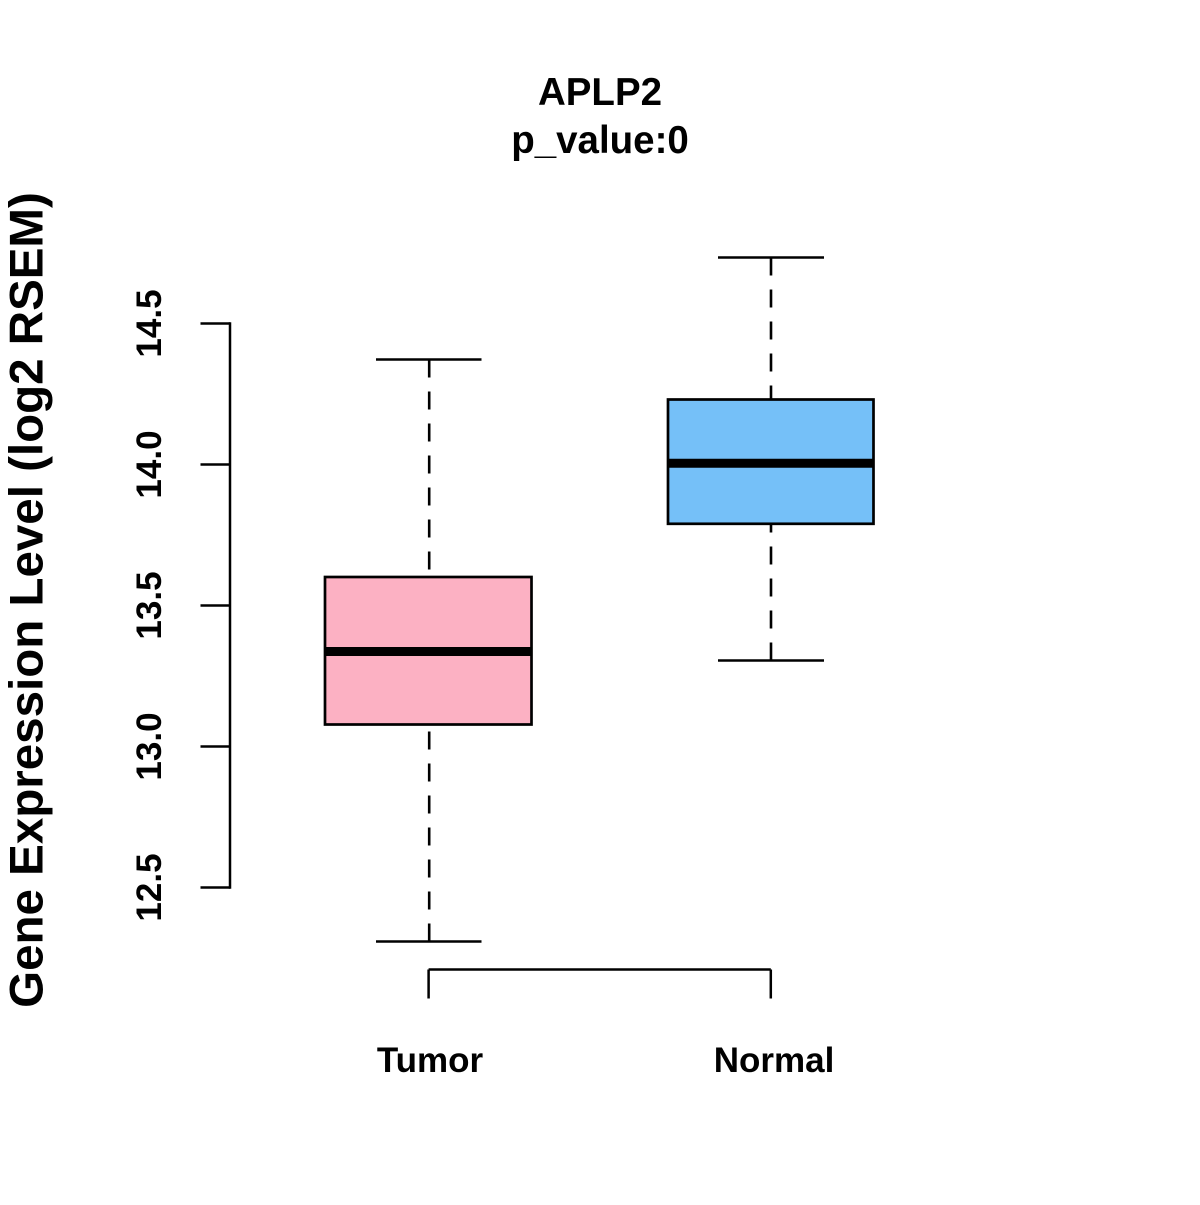 Image resolution: width=1200 pixels, height=1205 pixels. What do you see at coordinates (149, 605) in the screenshot?
I see `svg-text: 13.5` at bounding box center [149, 605].